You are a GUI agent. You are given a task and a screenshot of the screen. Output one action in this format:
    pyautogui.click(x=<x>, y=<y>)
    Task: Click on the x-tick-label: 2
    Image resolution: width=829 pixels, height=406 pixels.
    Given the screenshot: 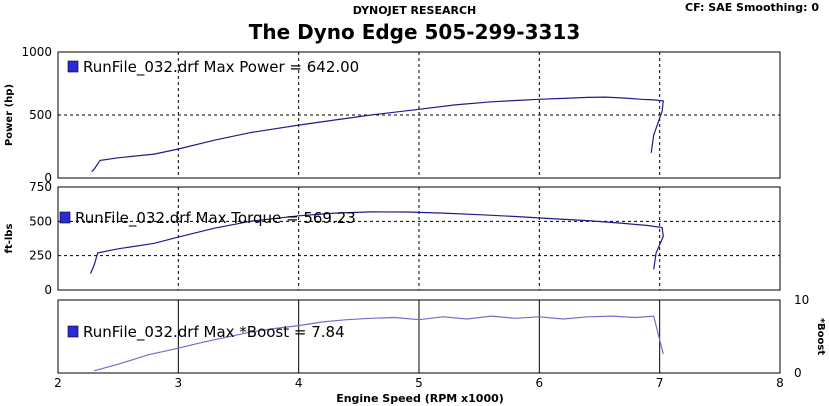 What is the action you would take?
    pyautogui.click(x=58, y=383)
    